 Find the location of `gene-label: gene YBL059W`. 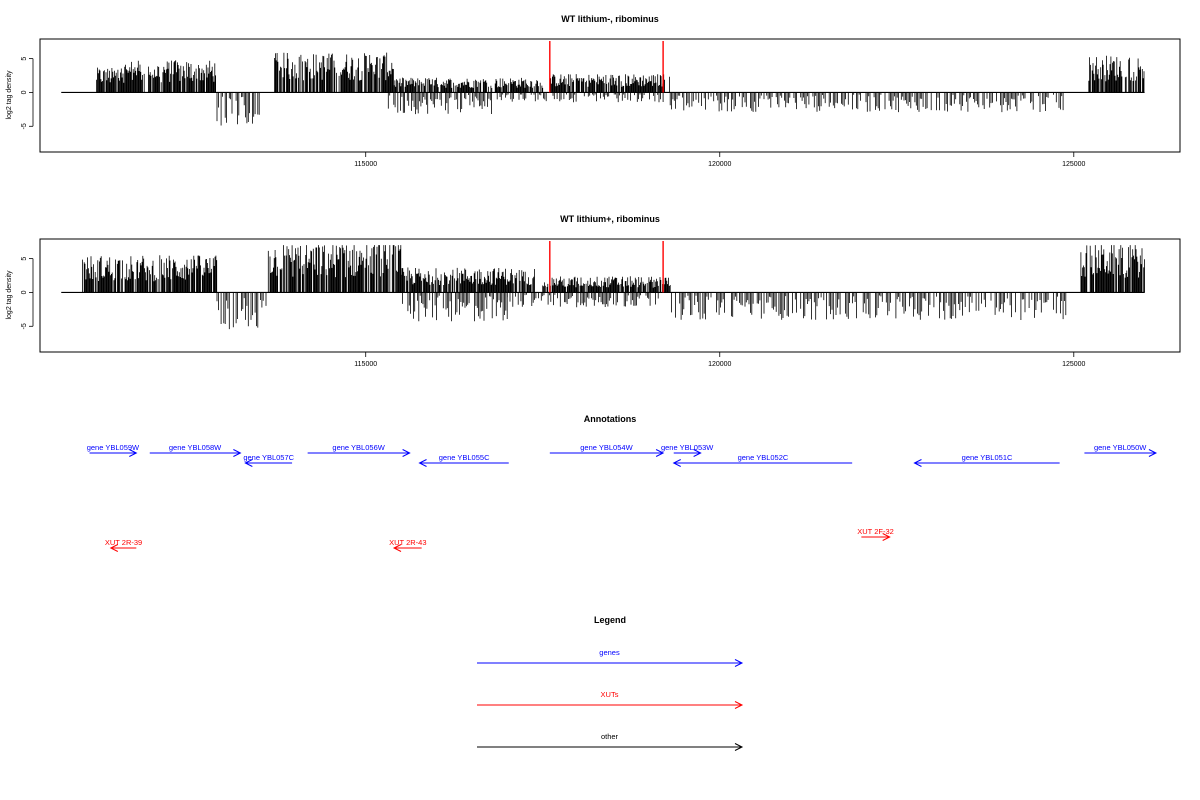

gene-label: gene YBL059W is located at coordinates (113, 447).